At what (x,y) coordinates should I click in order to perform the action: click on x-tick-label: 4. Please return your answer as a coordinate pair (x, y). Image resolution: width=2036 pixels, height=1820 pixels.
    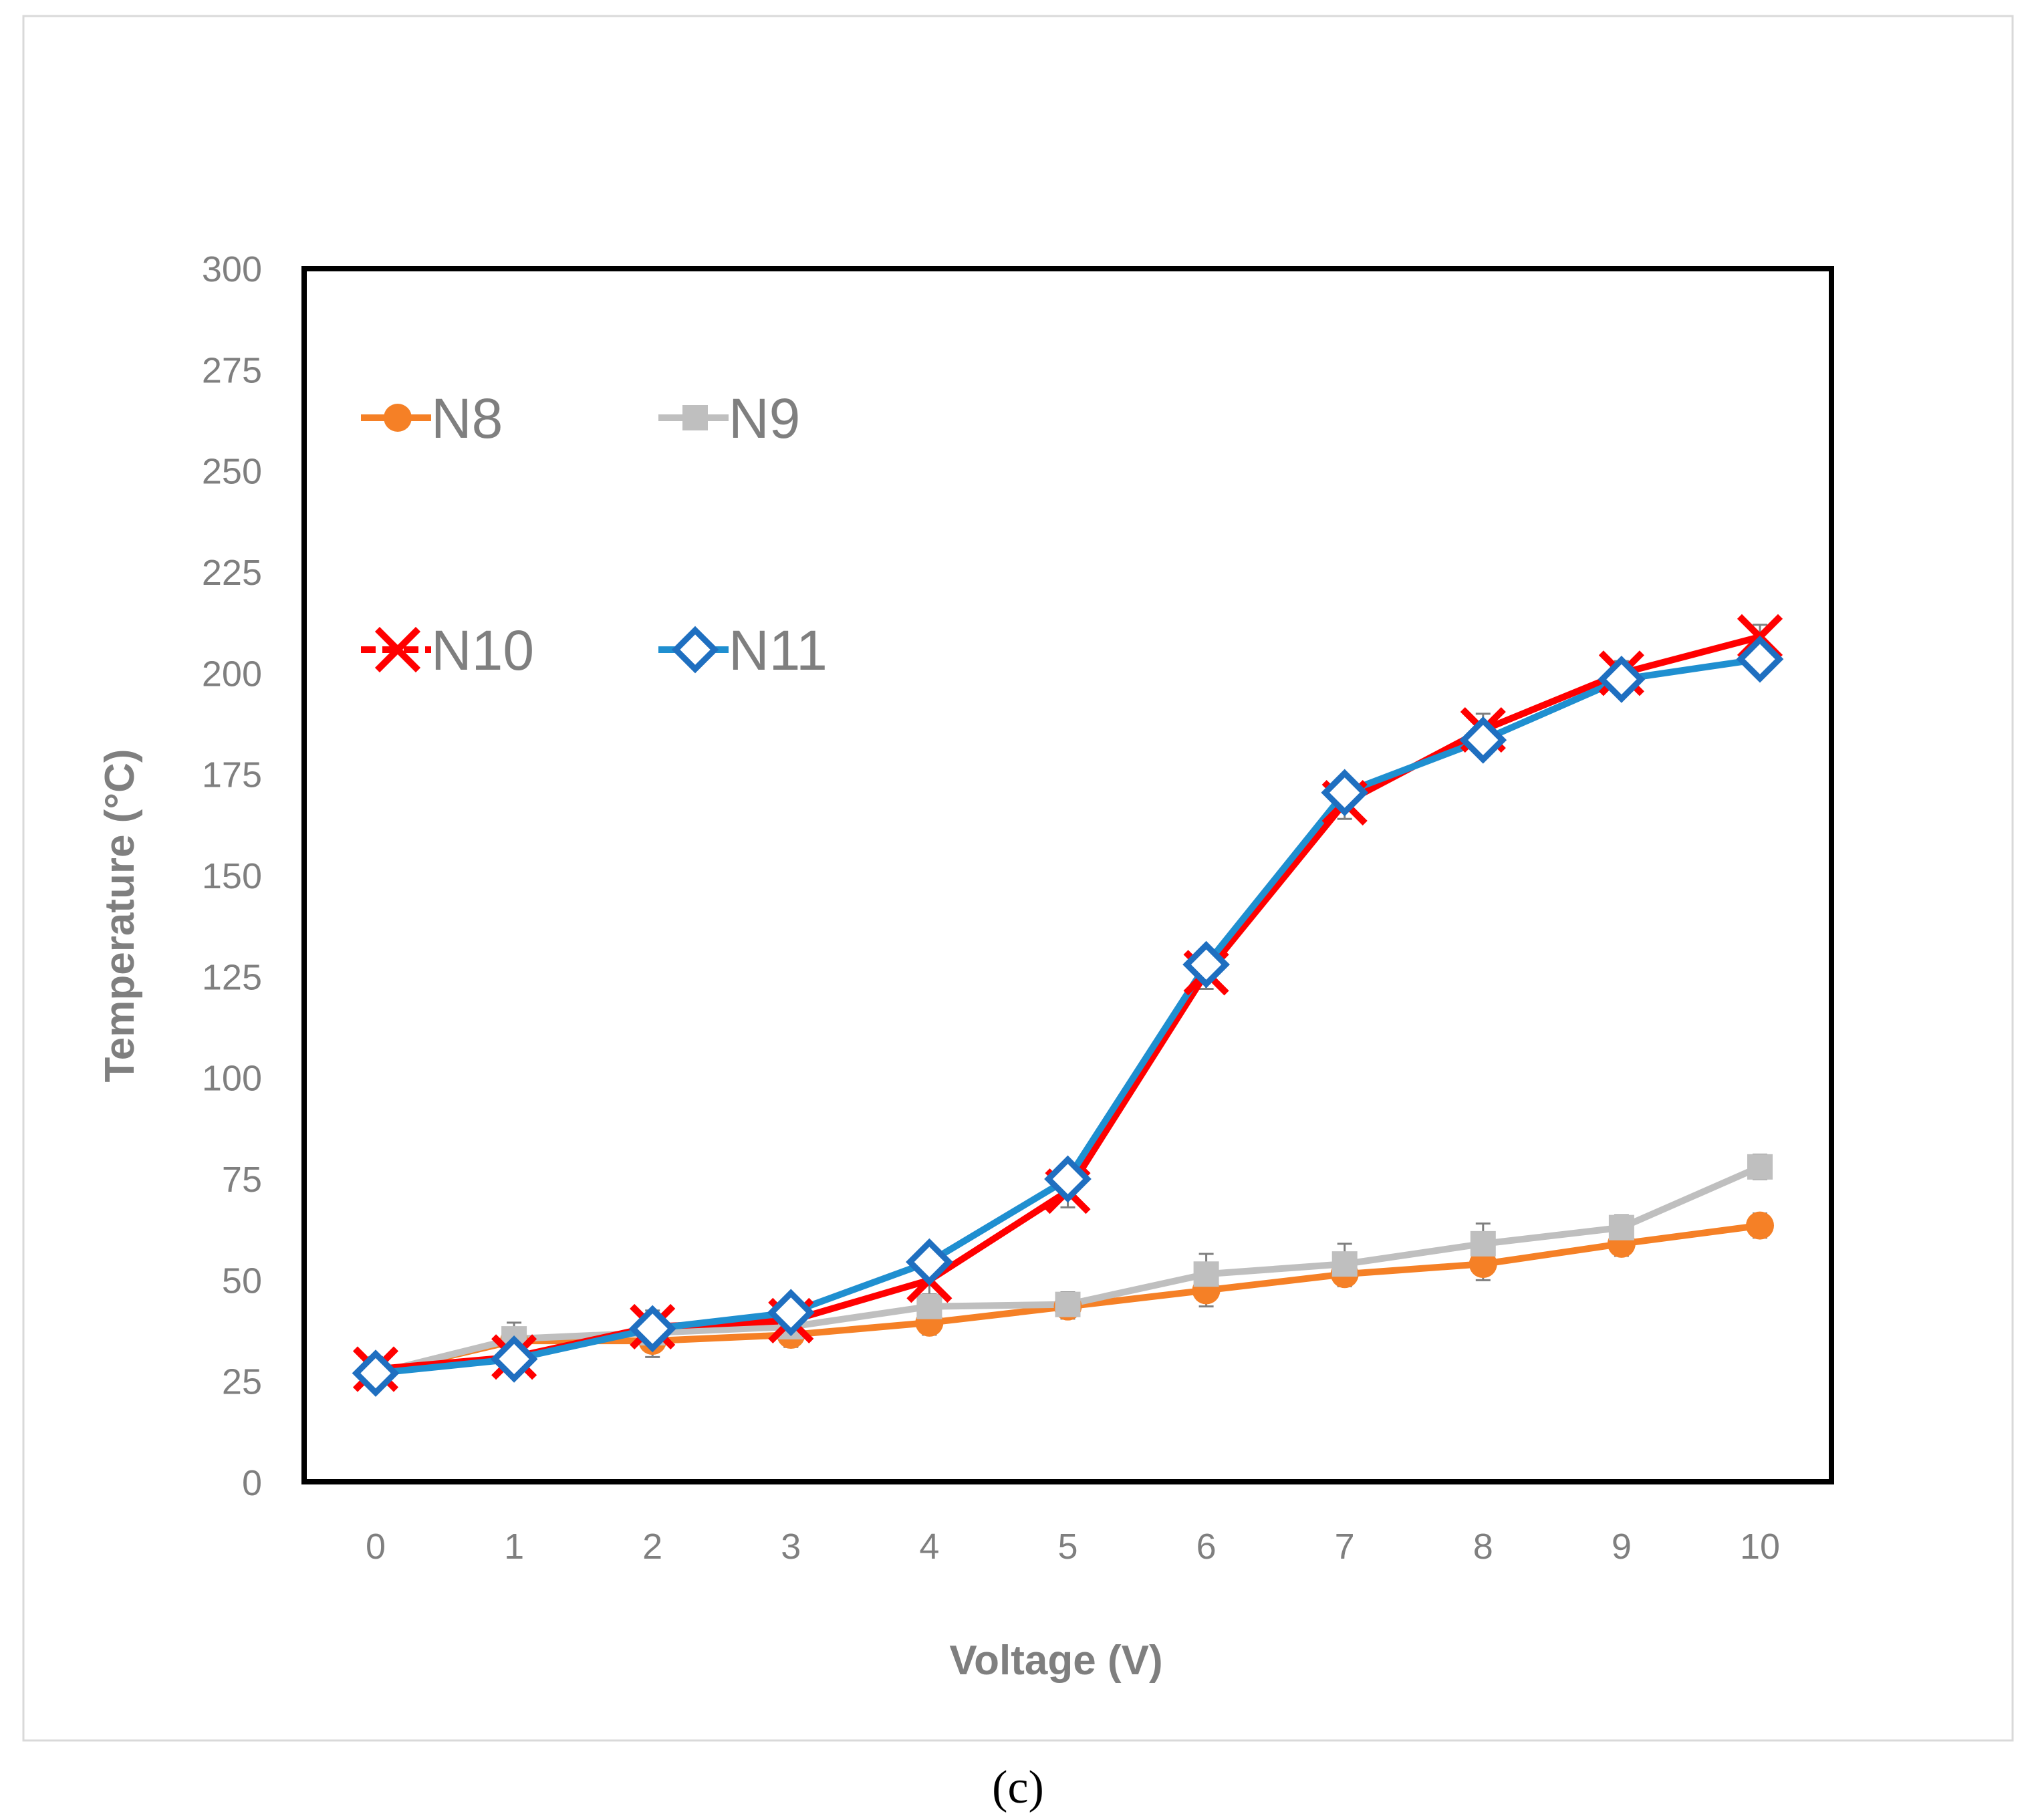
    Looking at the image, I should click on (929, 1547).